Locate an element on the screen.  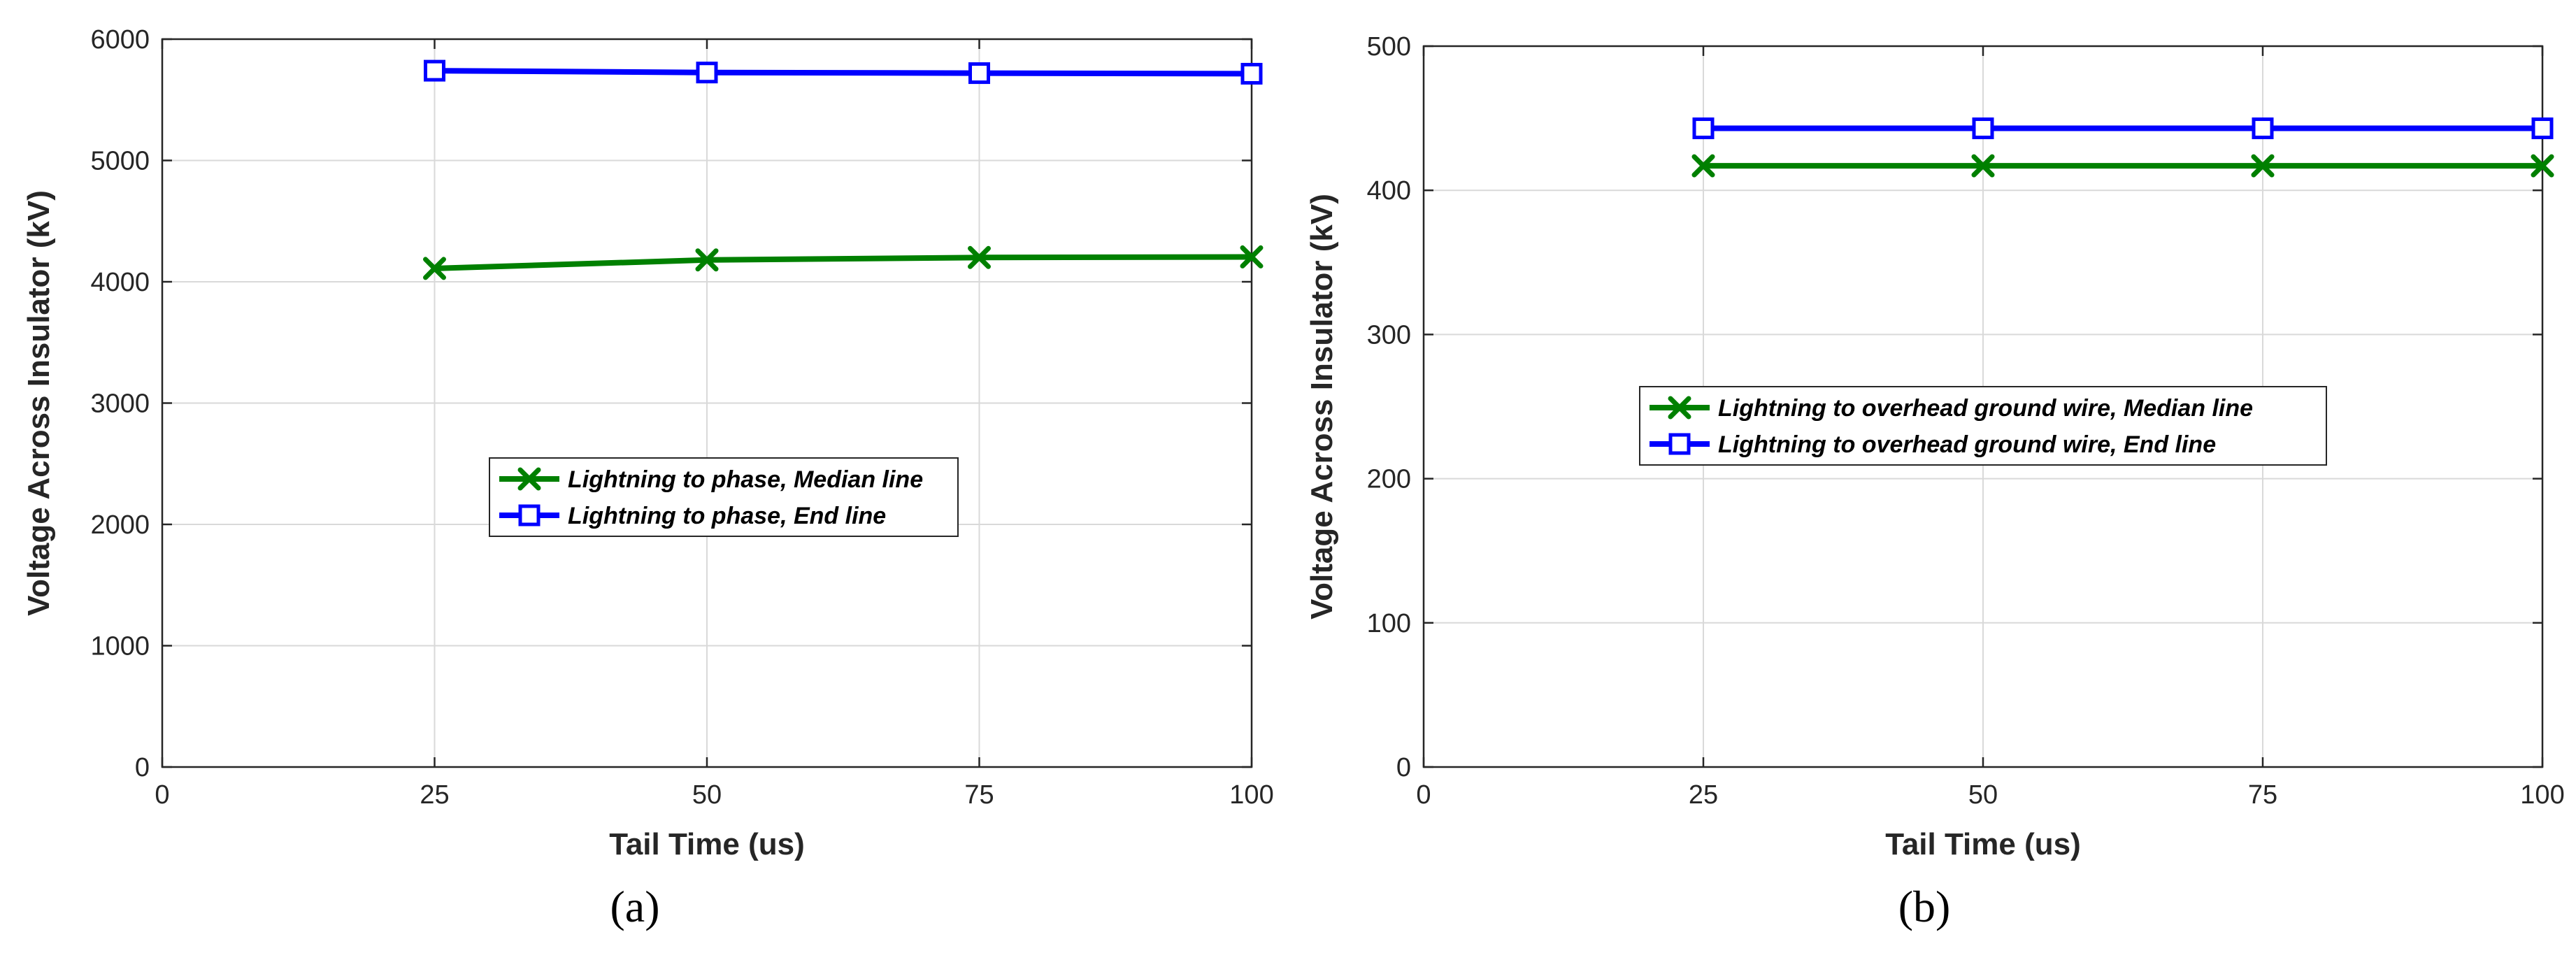
panel-label: (a) is located at coordinates (634, 906).